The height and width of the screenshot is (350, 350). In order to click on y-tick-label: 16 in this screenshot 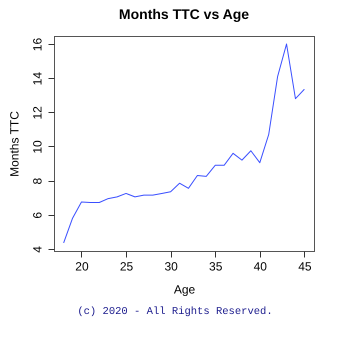, I will do `click(37, 45)`.